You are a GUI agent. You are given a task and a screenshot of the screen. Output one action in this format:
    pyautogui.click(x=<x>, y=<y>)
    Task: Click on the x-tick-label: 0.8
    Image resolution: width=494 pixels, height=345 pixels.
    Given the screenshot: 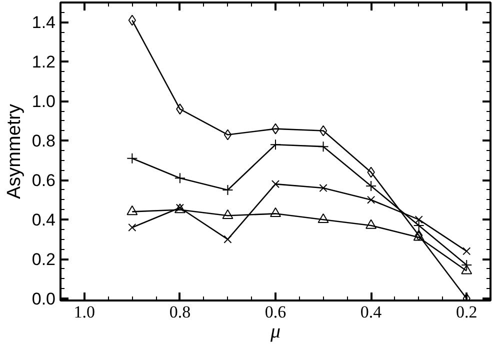 What is the action you would take?
    pyautogui.click(x=180, y=312)
    